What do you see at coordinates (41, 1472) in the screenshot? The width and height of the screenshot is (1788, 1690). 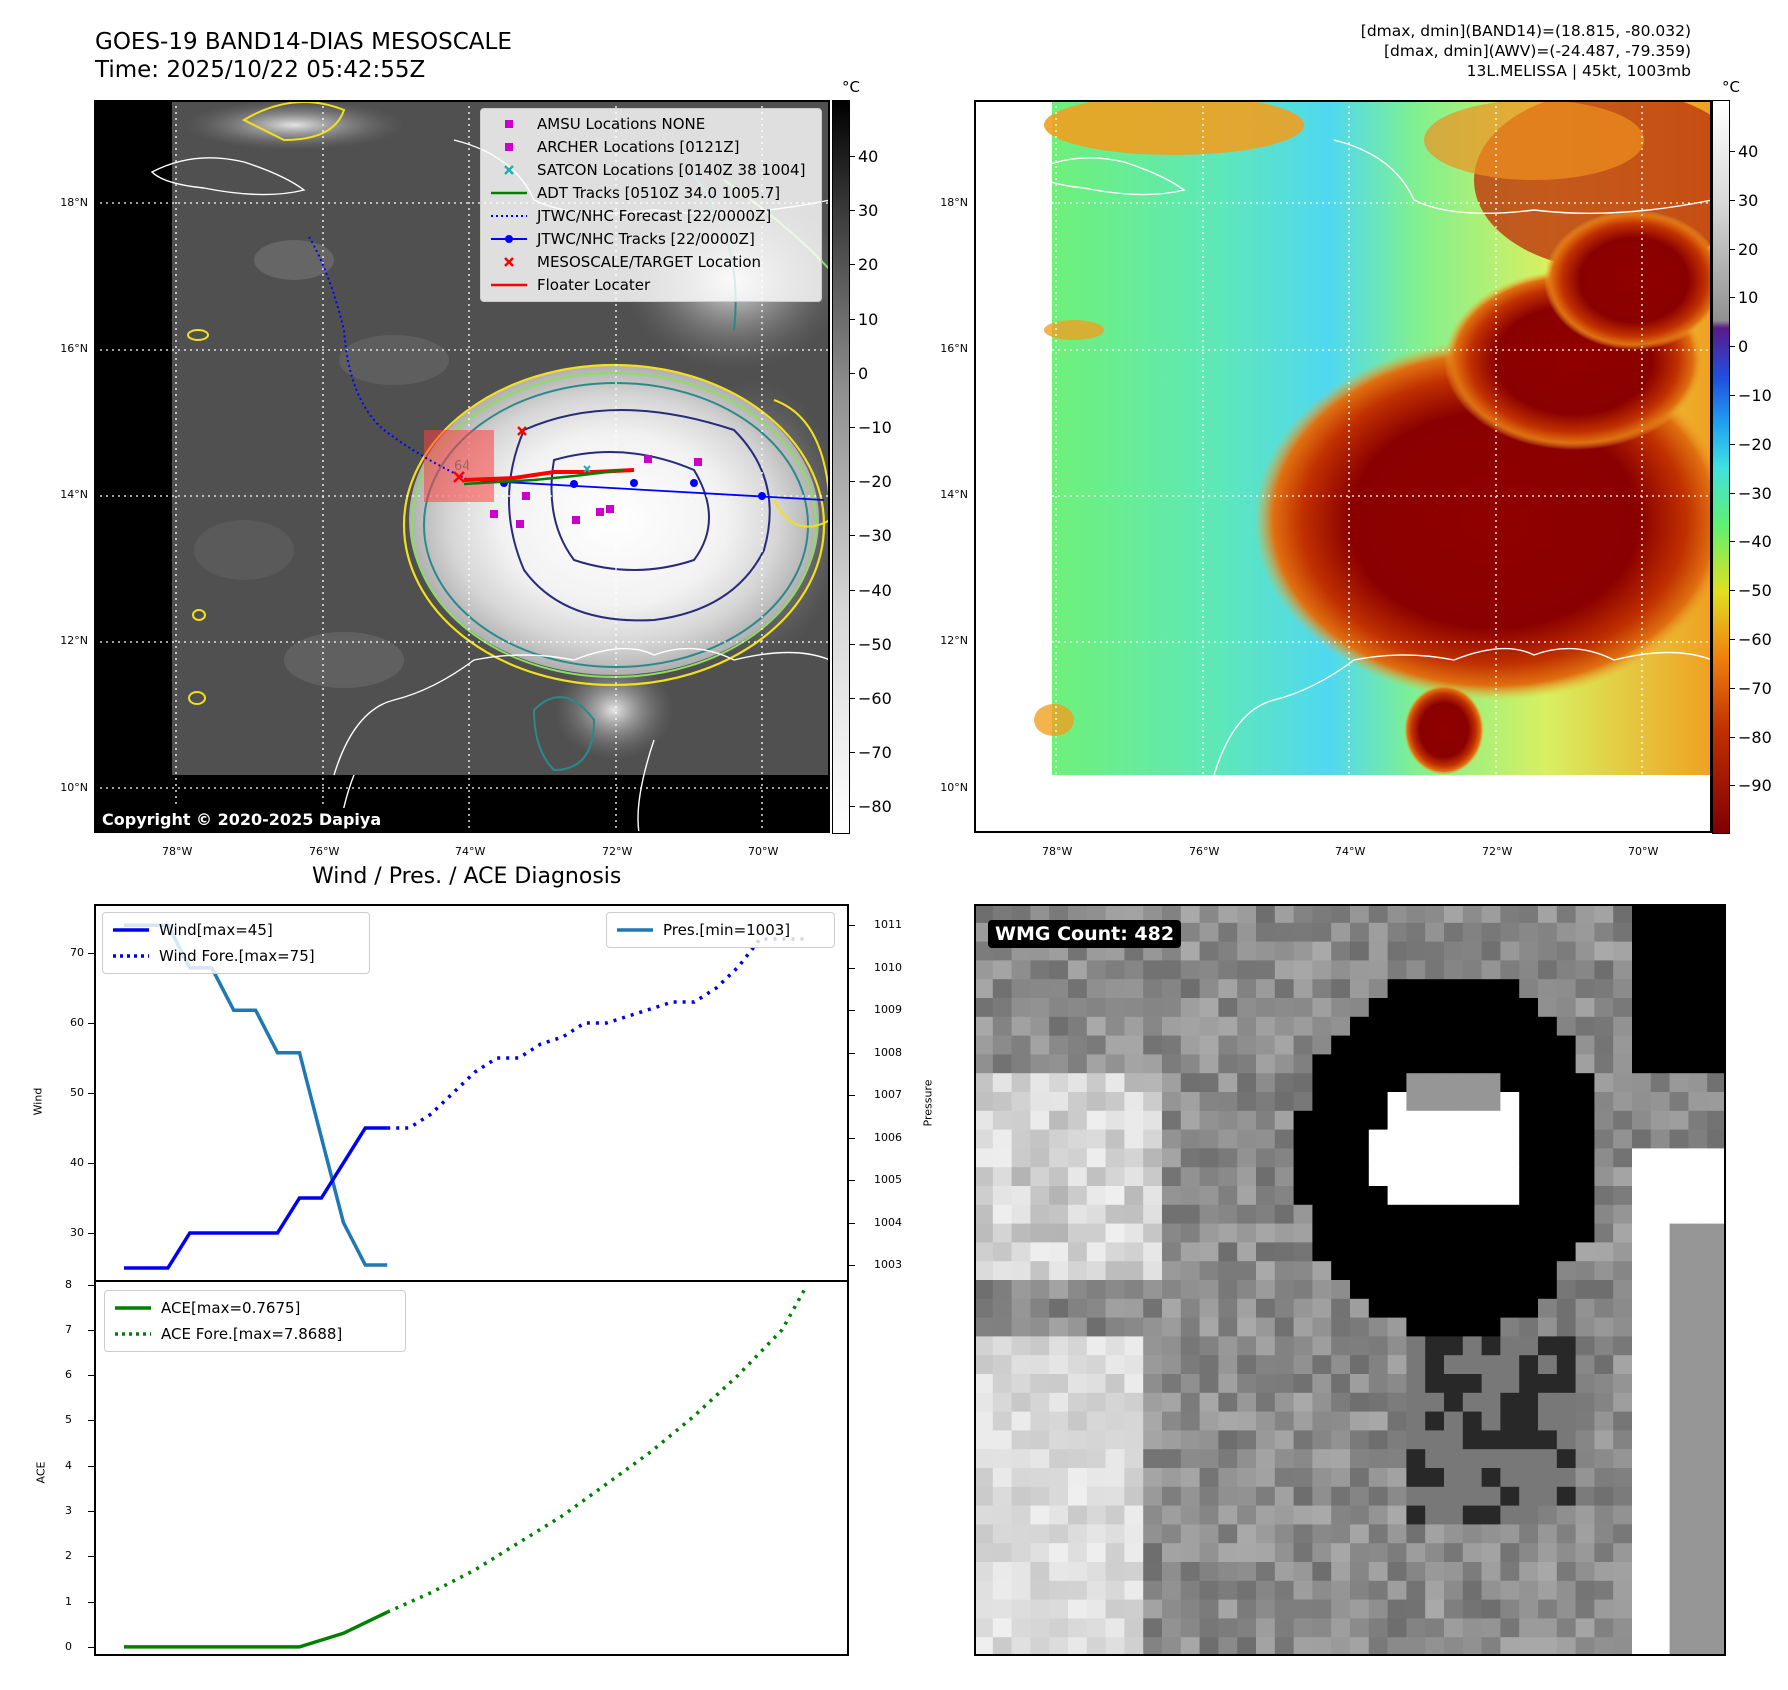 I see `ace-axis-label: ACE` at bounding box center [41, 1472].